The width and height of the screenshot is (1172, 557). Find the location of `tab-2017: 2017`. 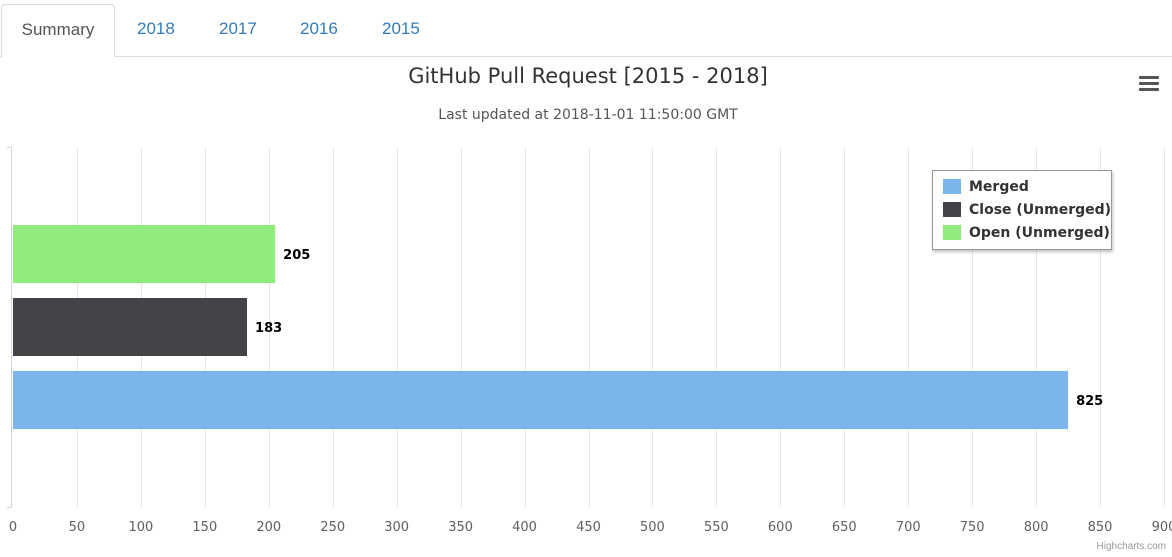

tab-2017: 2017 is located at coordinates (238, 28).